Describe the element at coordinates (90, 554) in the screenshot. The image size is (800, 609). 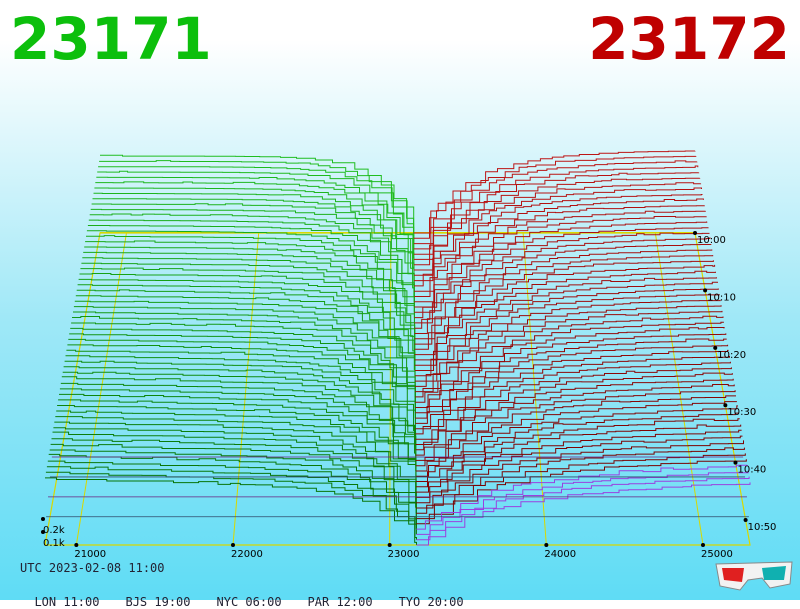
I see `x-tick-label: 21000` at that location.